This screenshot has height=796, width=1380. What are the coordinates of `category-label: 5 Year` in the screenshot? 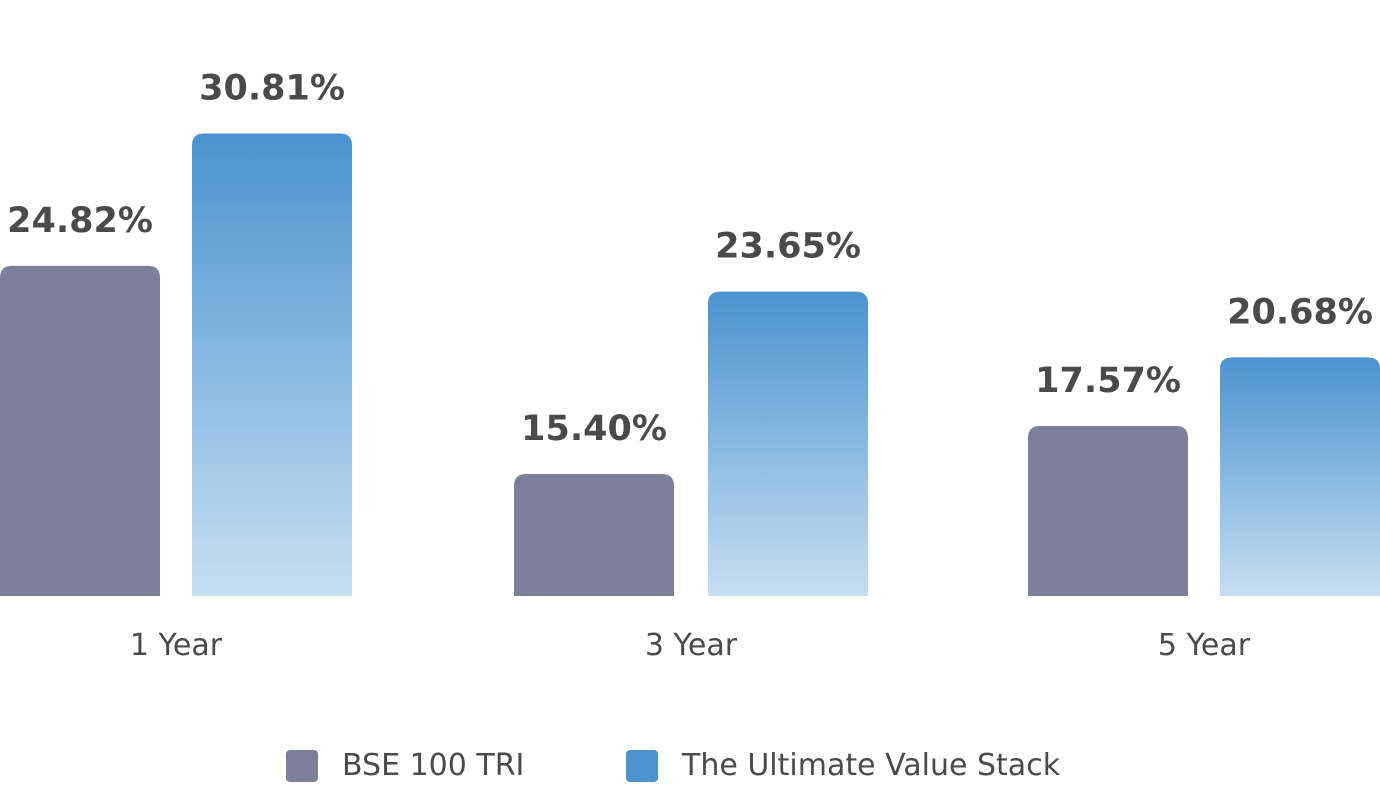 It's located at (1204, 645).